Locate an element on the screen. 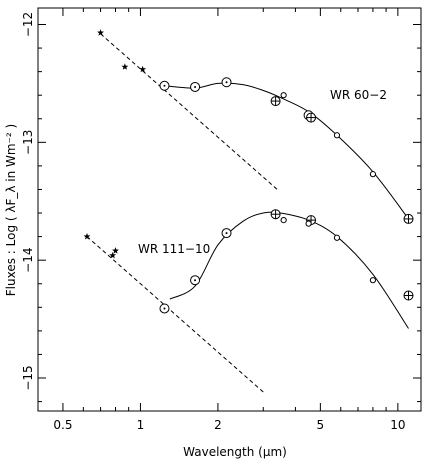  x-tick-label: 2 is located at coordinates (218, 425).